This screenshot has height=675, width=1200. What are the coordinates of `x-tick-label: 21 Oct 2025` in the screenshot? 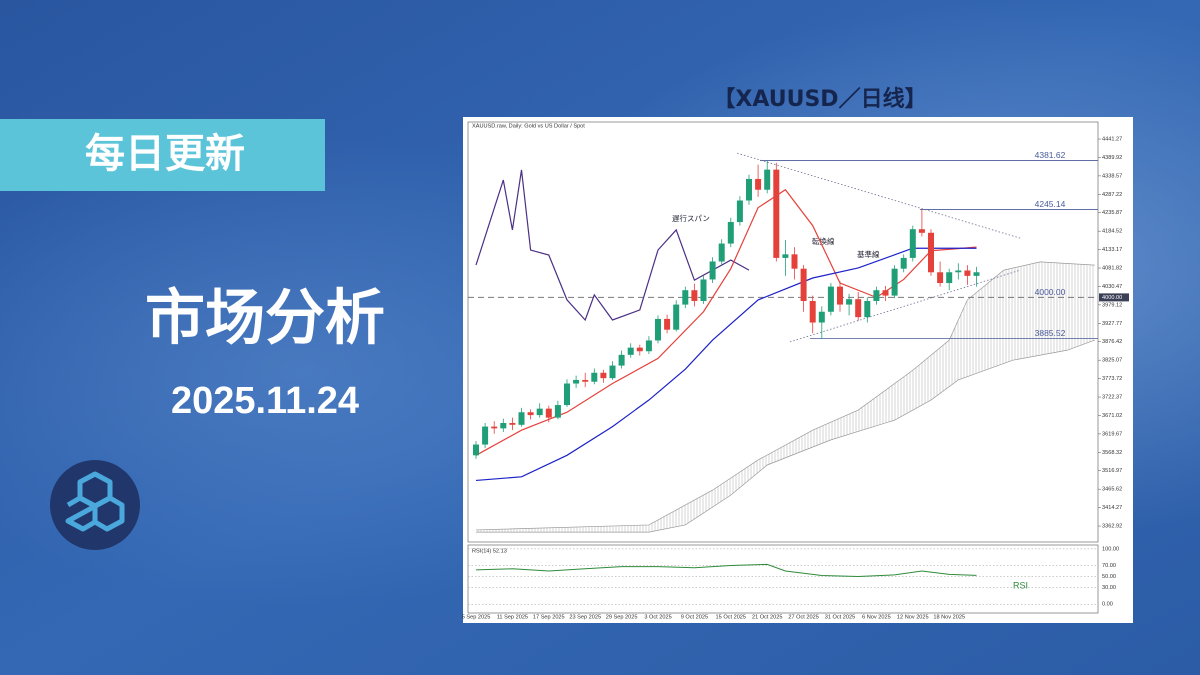 It's located at (767, 617).